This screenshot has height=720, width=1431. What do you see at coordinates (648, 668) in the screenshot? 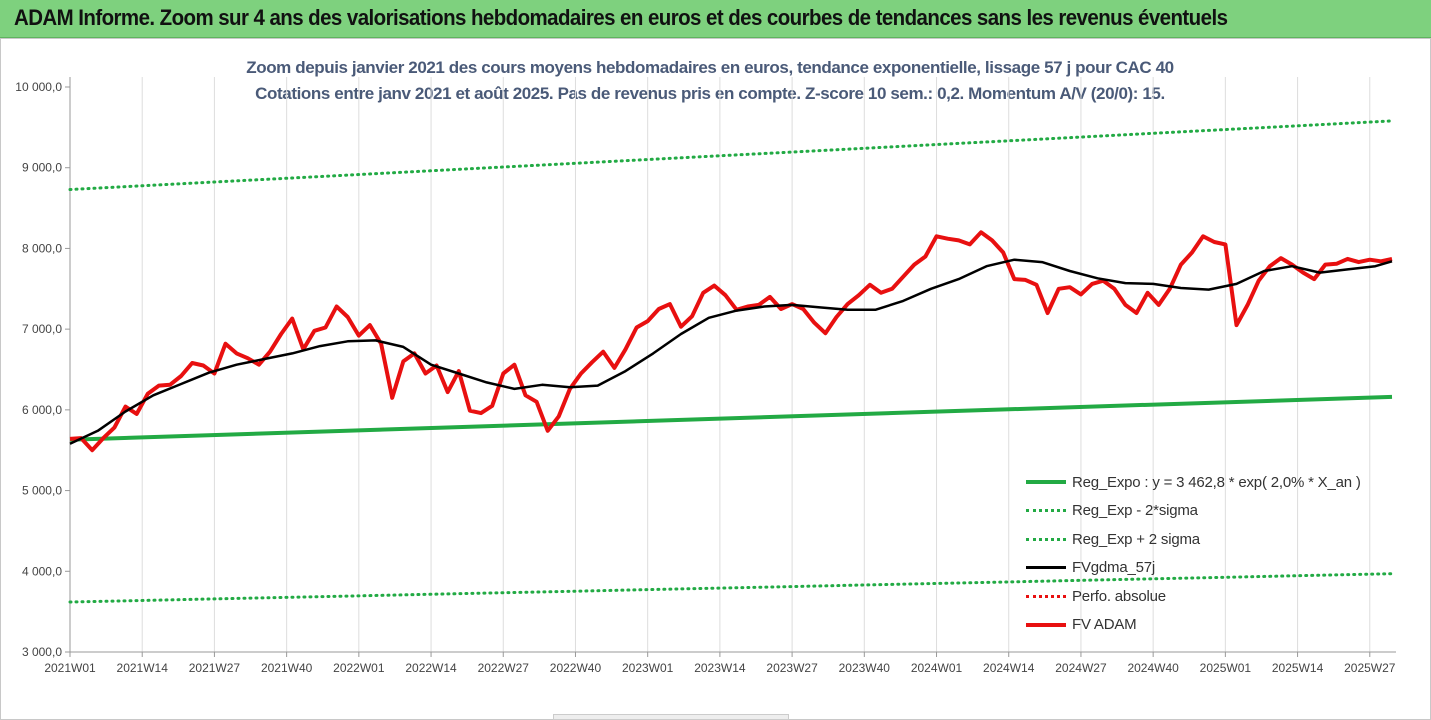
I see `x-tick-label: 2023W01` at bounding box center [648, 668].